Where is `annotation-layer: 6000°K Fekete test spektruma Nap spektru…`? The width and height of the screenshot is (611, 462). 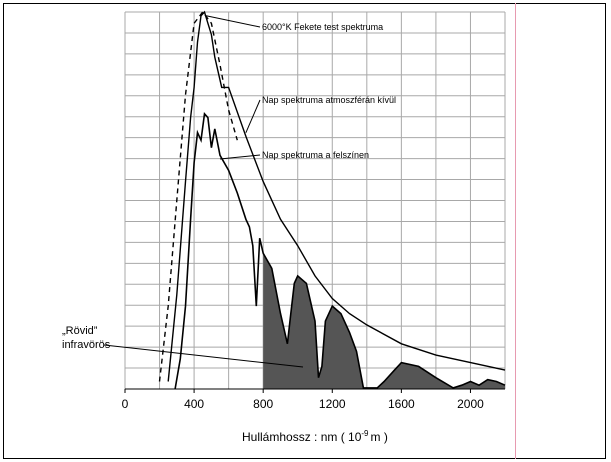
annotation-layer: 6000°K Fekete test spektruma Nap spektru… is located at coordinates (301, 87).